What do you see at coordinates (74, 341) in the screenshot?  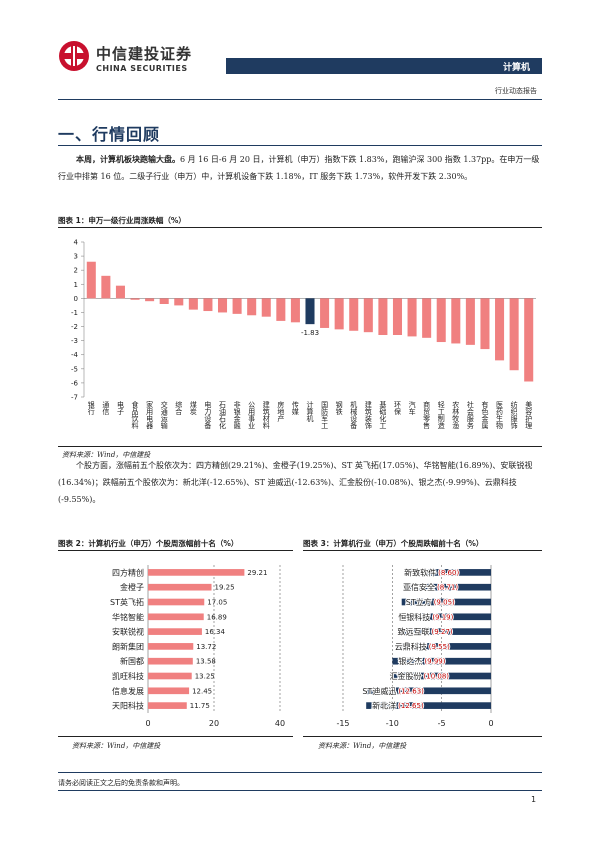 I see `y-tick-label: -3` at bounding box center [74, 341].